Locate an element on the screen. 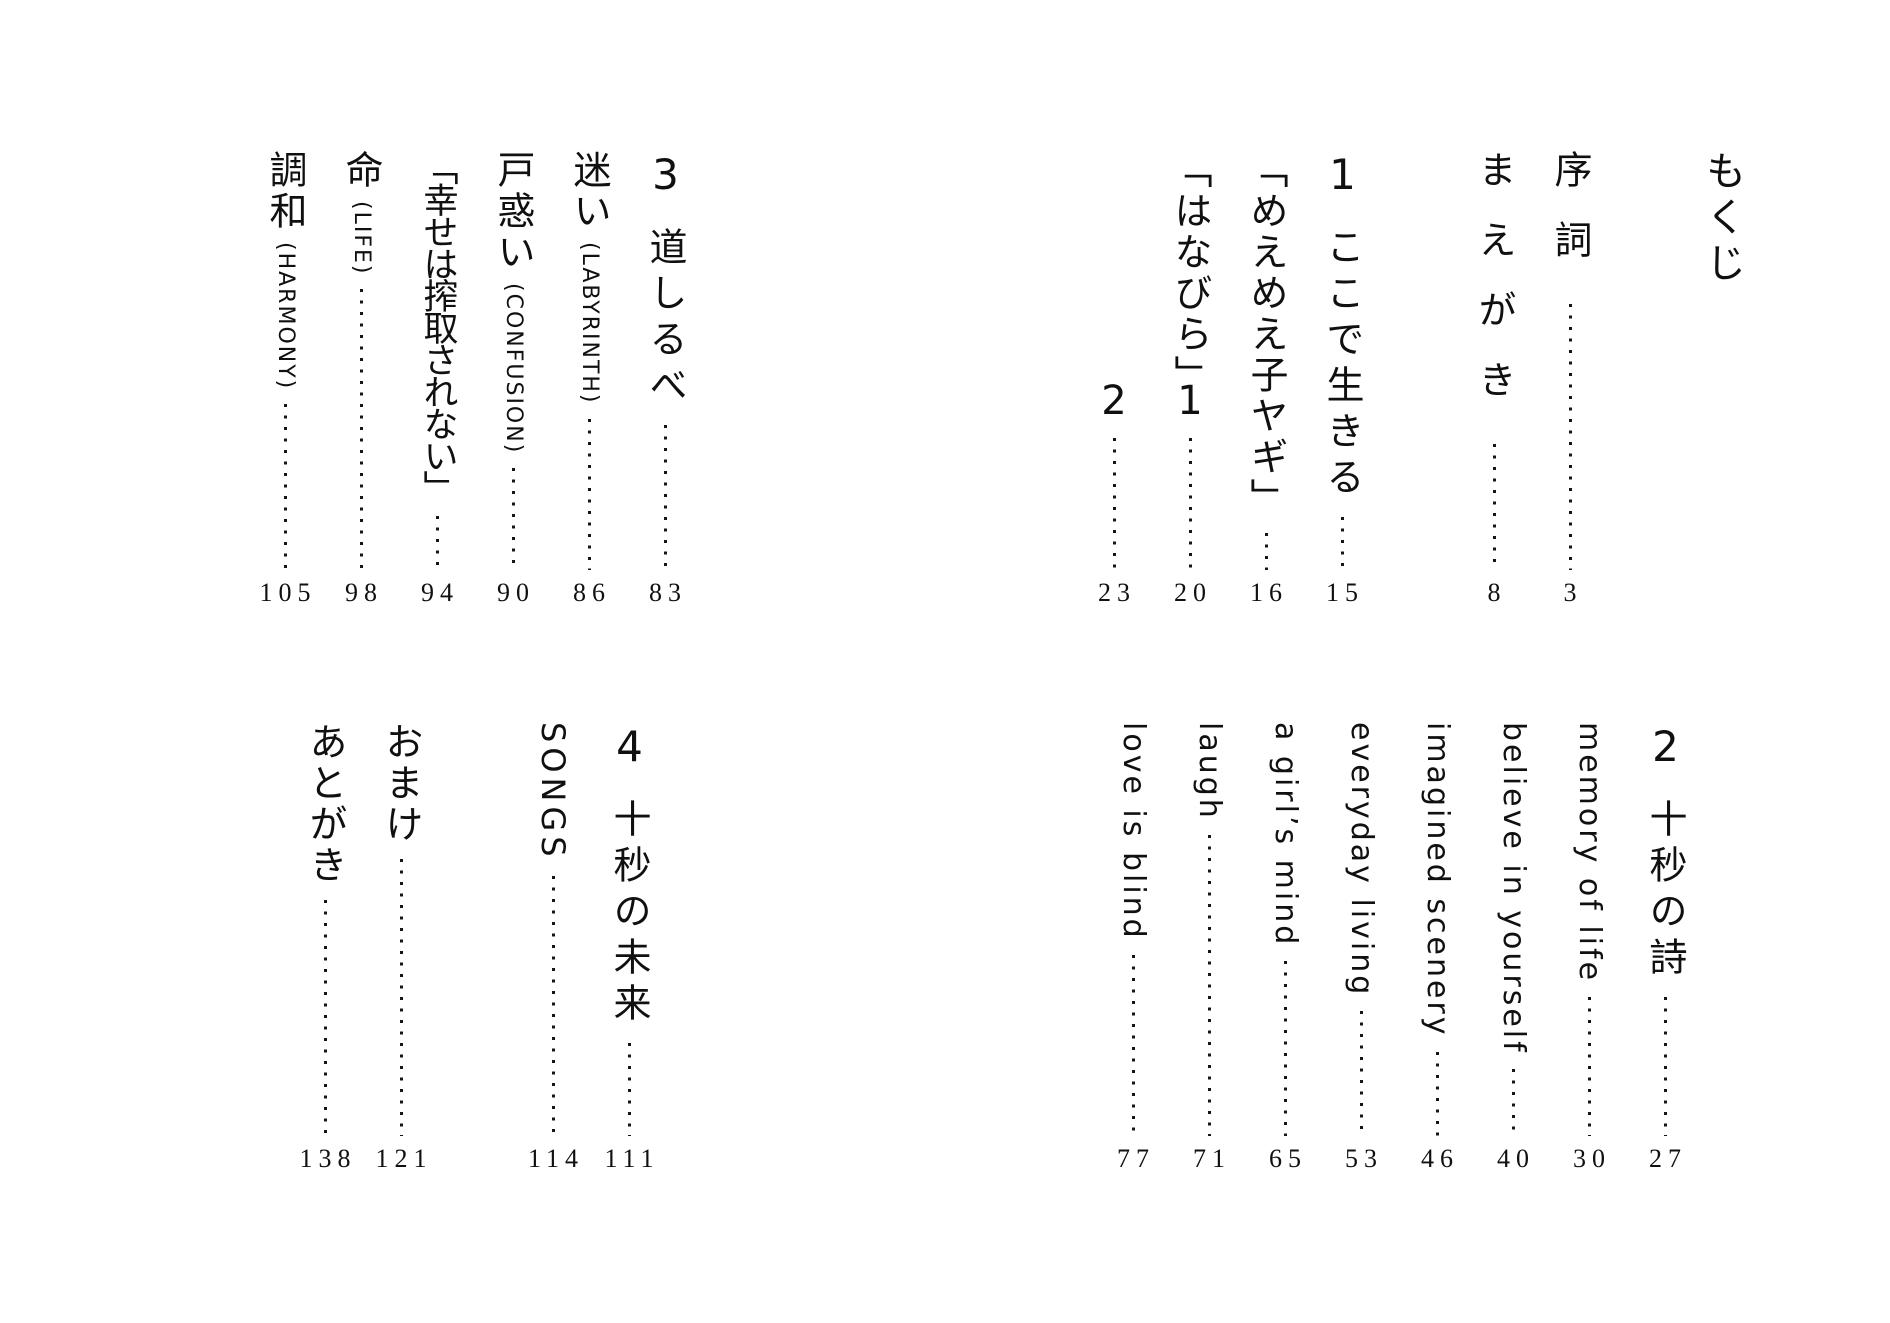  entry-title-latin: (CONFUSION) is located at coordinates (513, 369).